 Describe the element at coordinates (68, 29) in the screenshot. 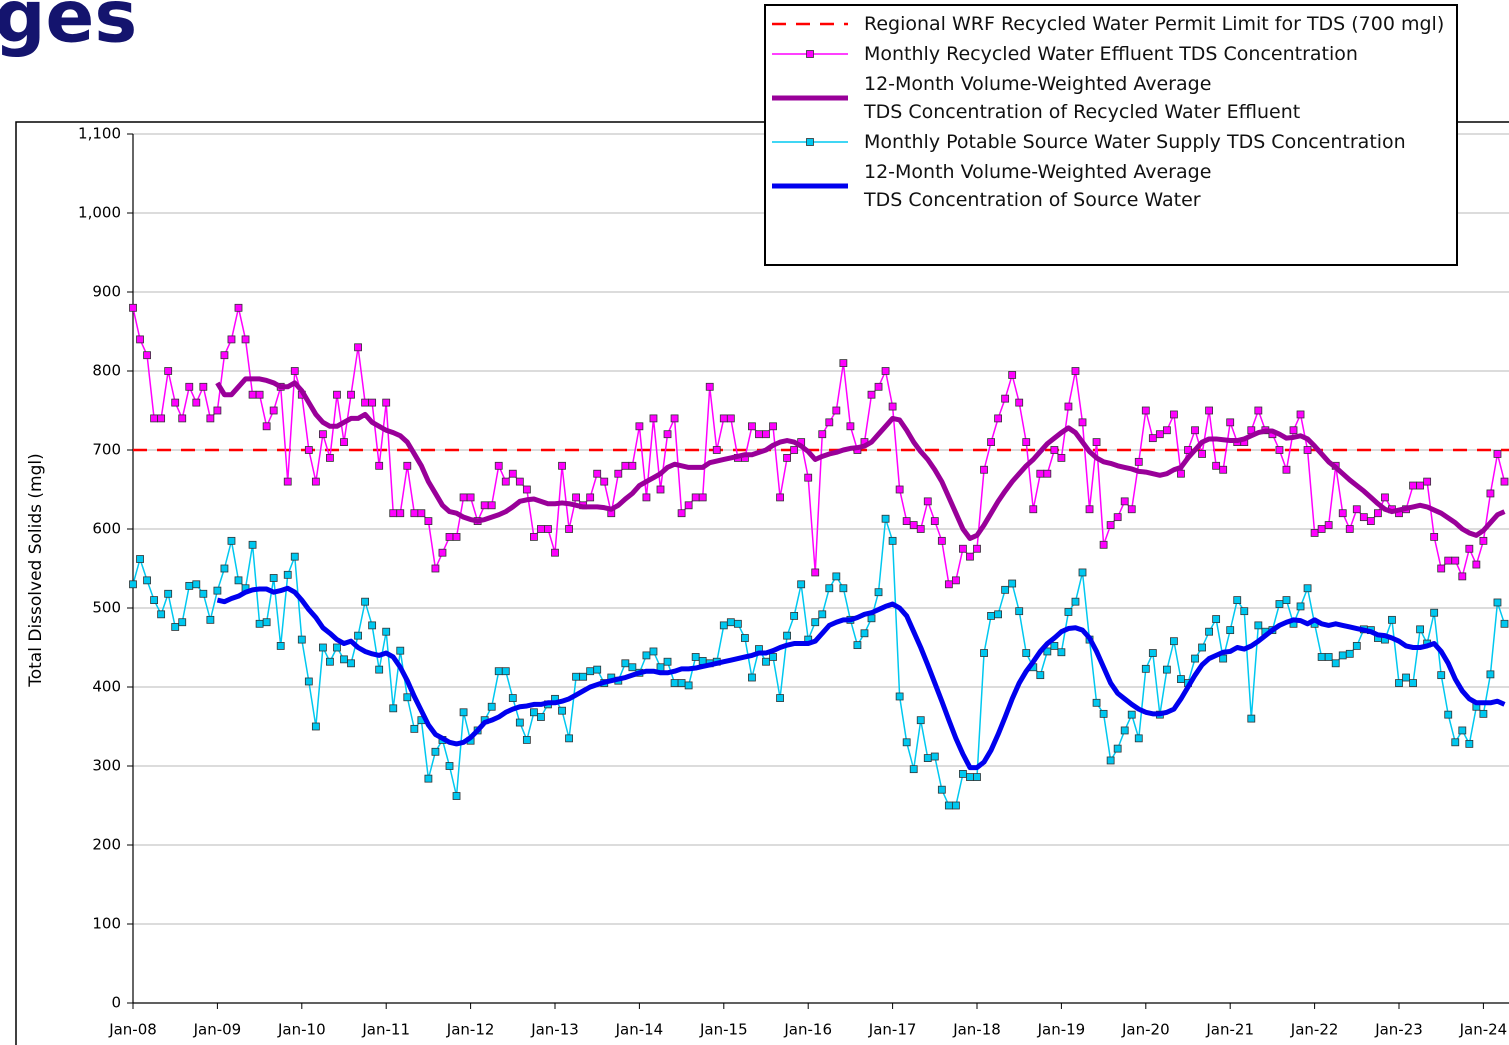

I see `page-title: ges` at that location.